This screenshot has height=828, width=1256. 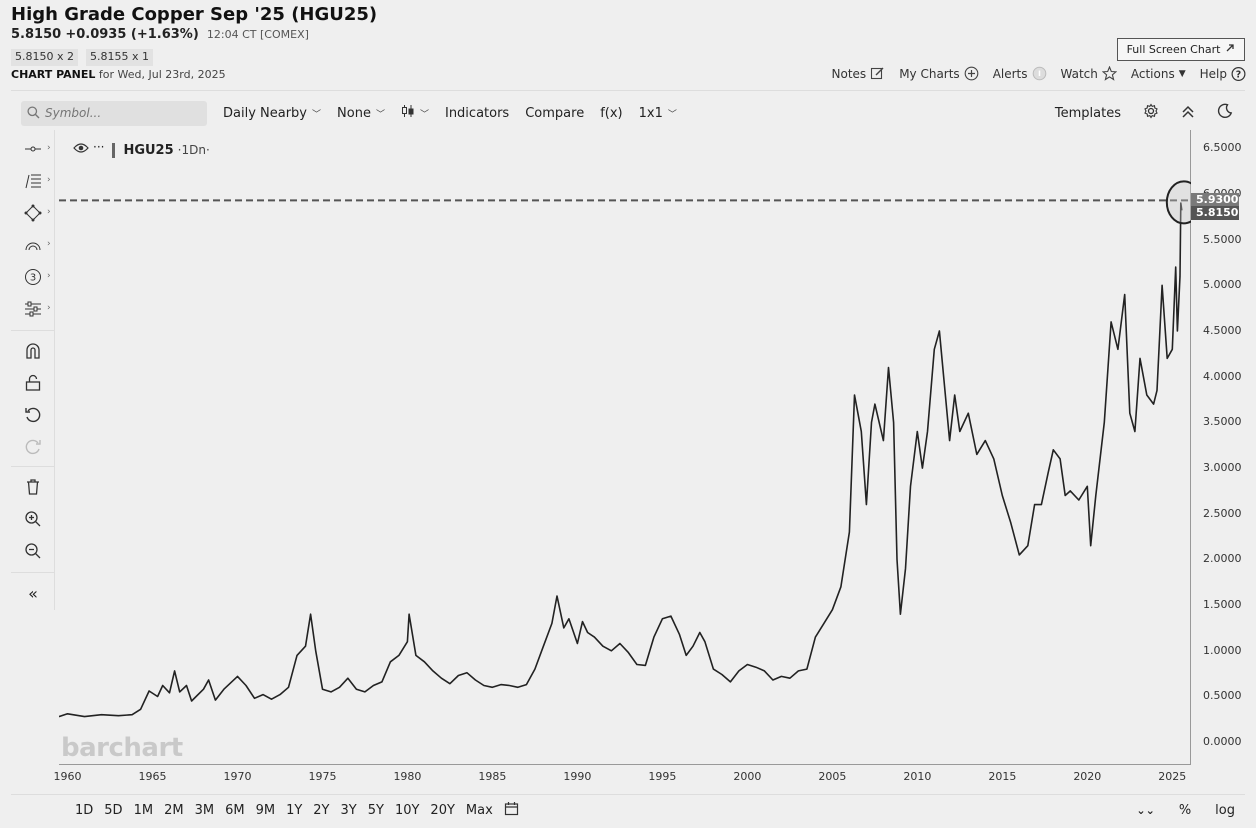 I want to click on range-10y: 10Y, so click(x=407, y=810).